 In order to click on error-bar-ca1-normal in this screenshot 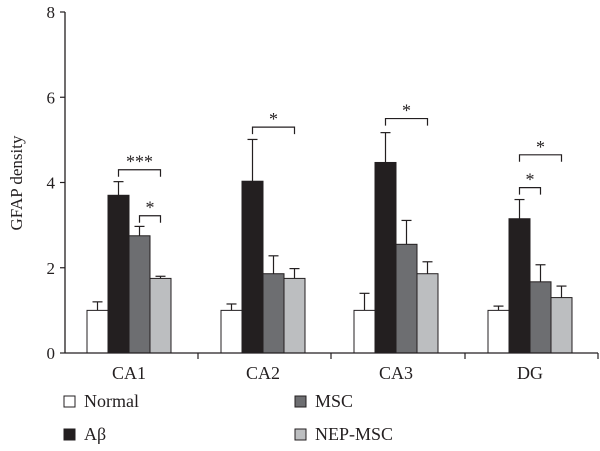, I will do `click(97, 306)`.